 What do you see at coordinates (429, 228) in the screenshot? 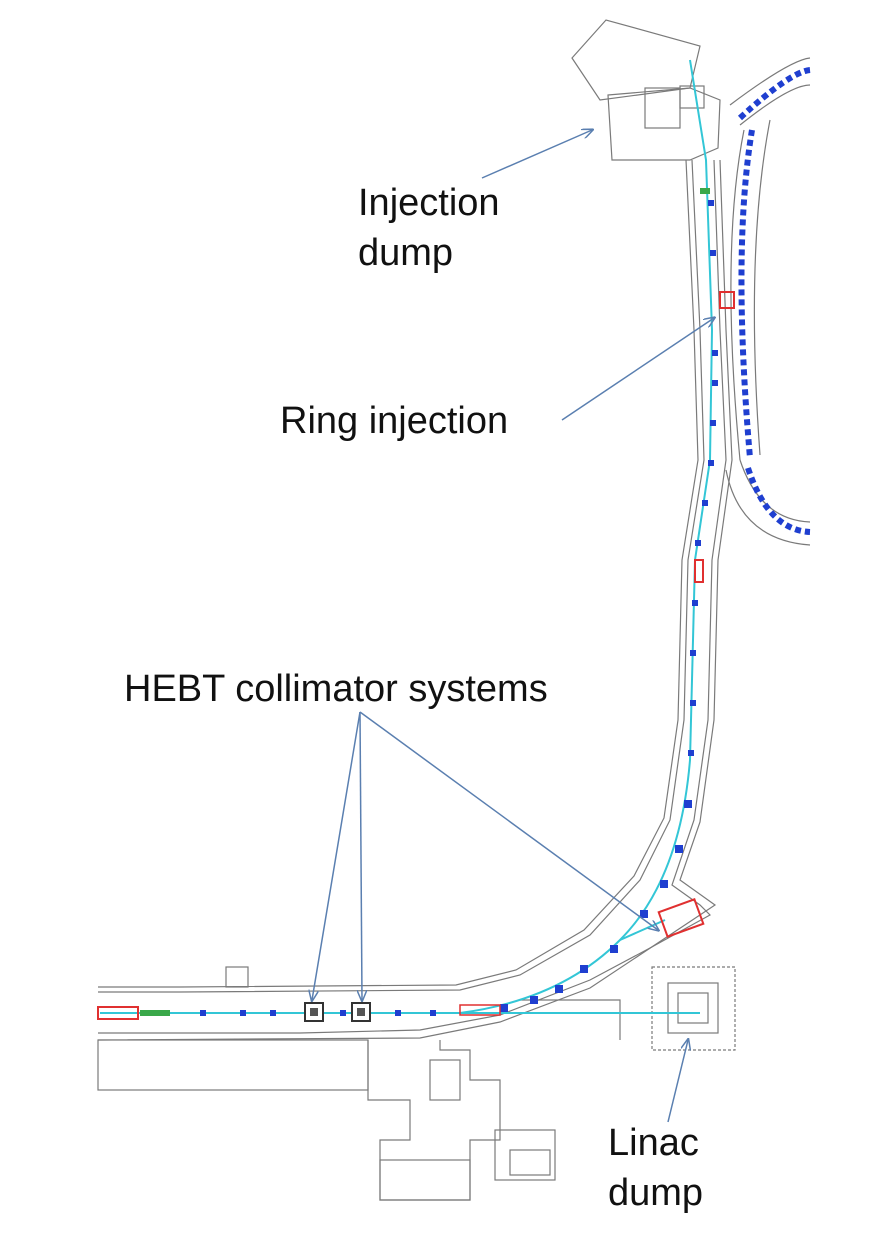
I see `injection-dump-label: Injection dump` at bounding box center [429, 228].